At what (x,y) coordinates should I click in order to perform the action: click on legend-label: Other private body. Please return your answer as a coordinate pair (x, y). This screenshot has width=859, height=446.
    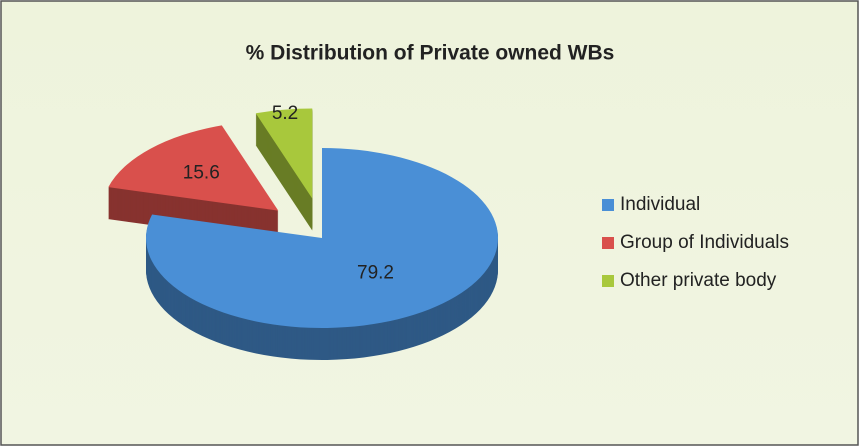
    Looking at the image, I should click on (698, 280).